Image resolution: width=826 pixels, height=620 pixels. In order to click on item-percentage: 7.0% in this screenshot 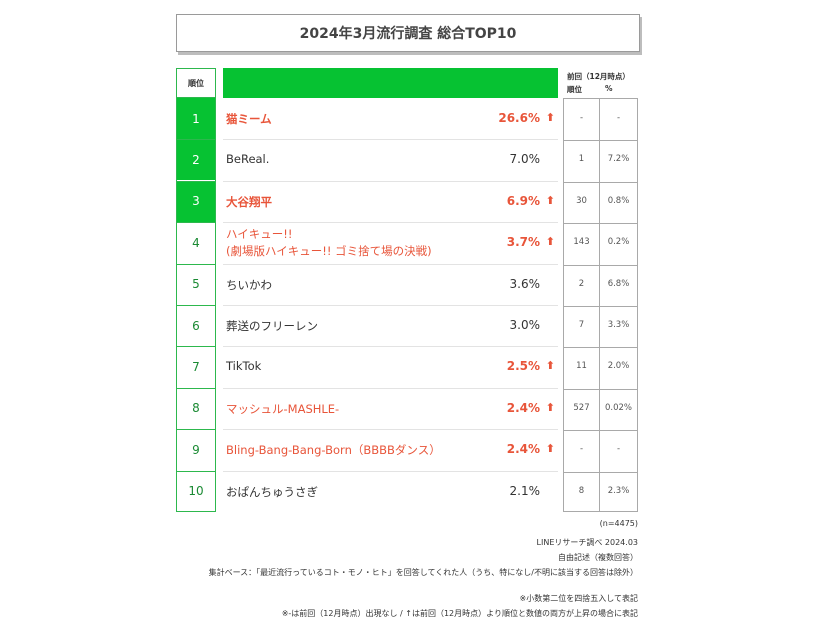, I will do `click(525, 159)`.